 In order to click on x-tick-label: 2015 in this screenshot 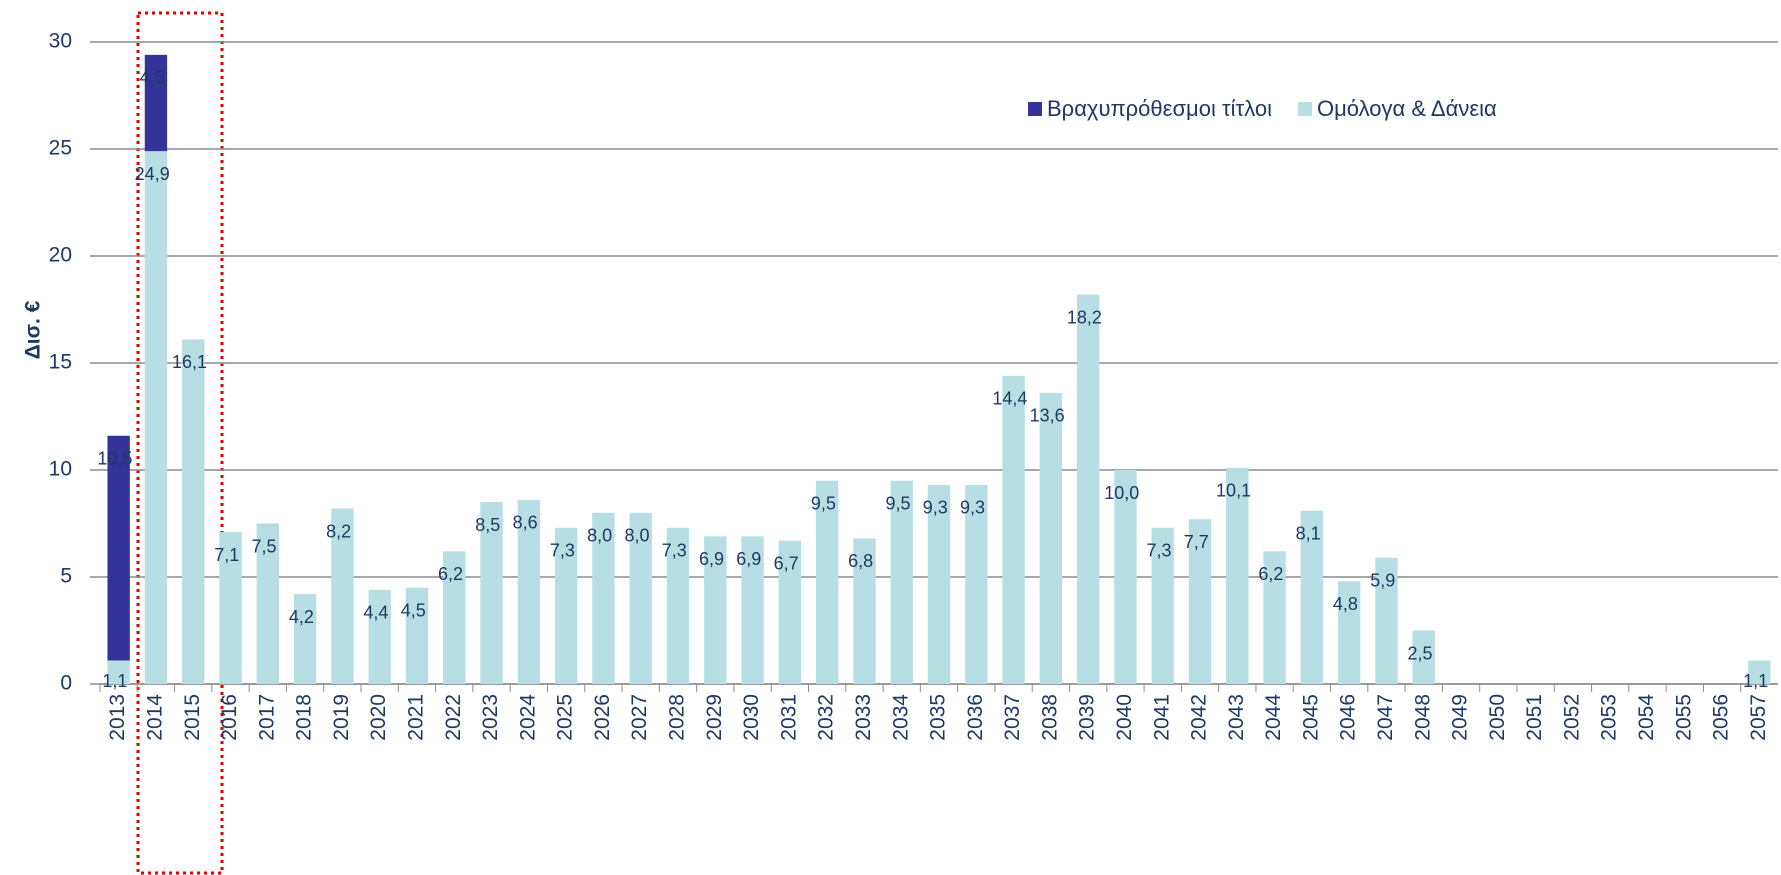, I will do `click(192, 717)`.